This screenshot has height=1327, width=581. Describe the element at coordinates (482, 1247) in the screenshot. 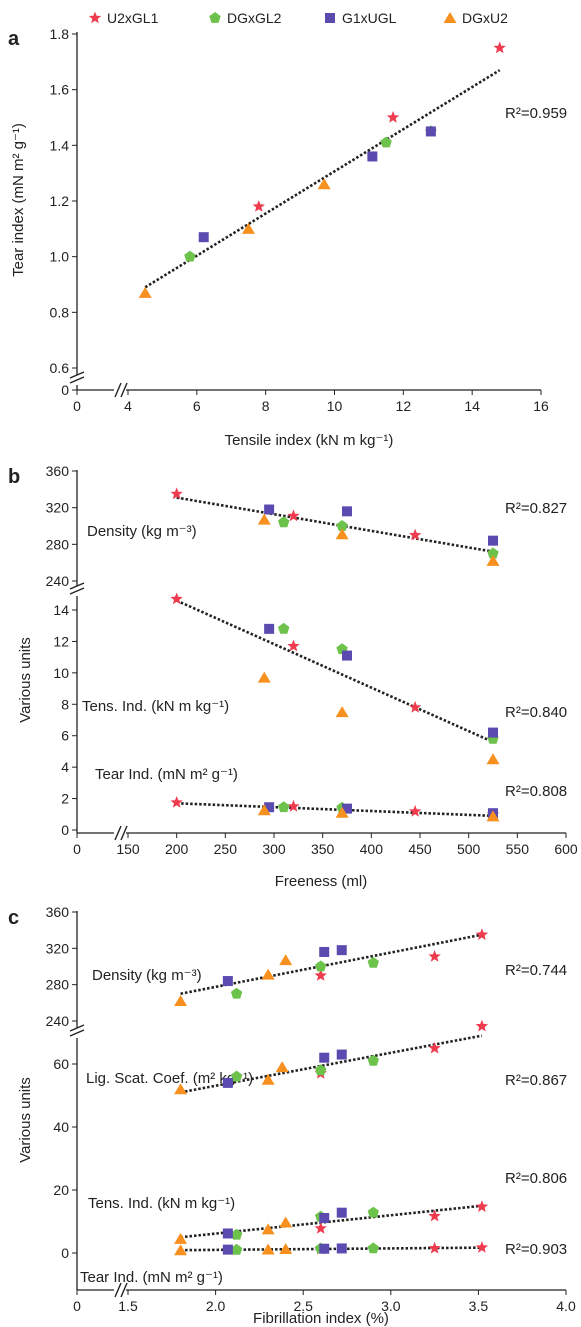

I see `point-tear-U2xGL1` at that location.